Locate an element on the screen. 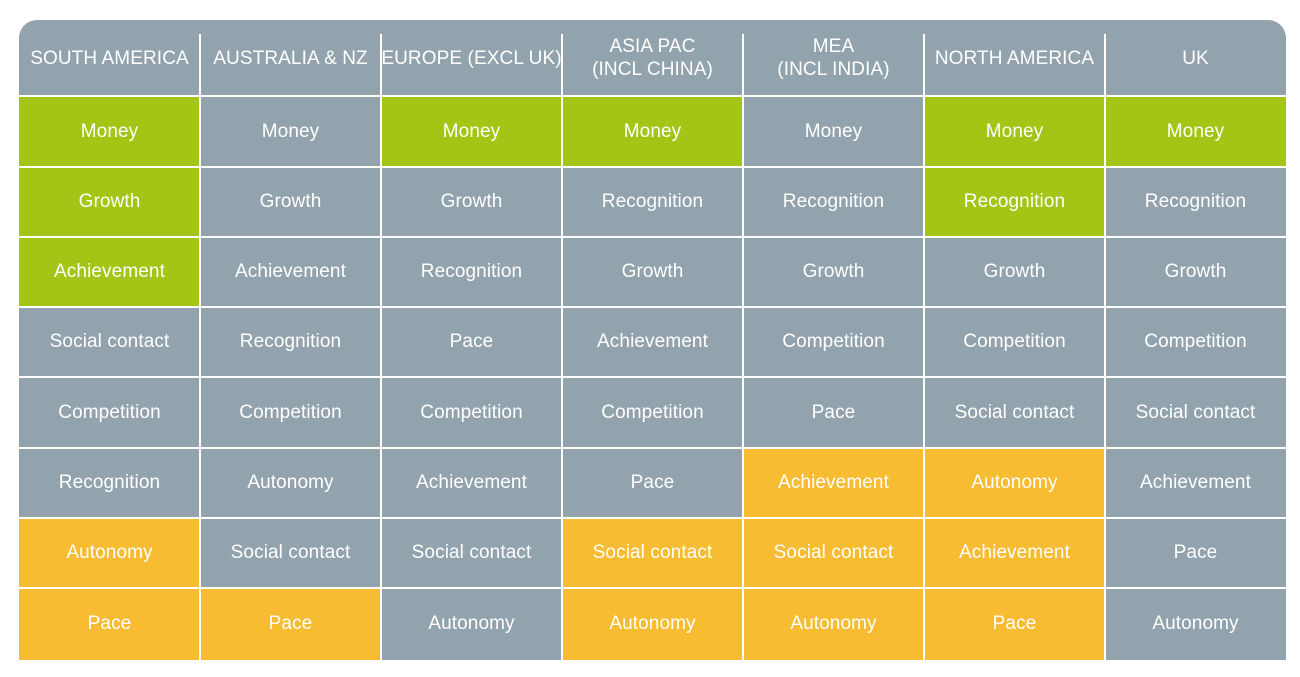  column-header-europe-excl-uk: EUROPE (EXCL UK) is located at coordinates (471, 58).